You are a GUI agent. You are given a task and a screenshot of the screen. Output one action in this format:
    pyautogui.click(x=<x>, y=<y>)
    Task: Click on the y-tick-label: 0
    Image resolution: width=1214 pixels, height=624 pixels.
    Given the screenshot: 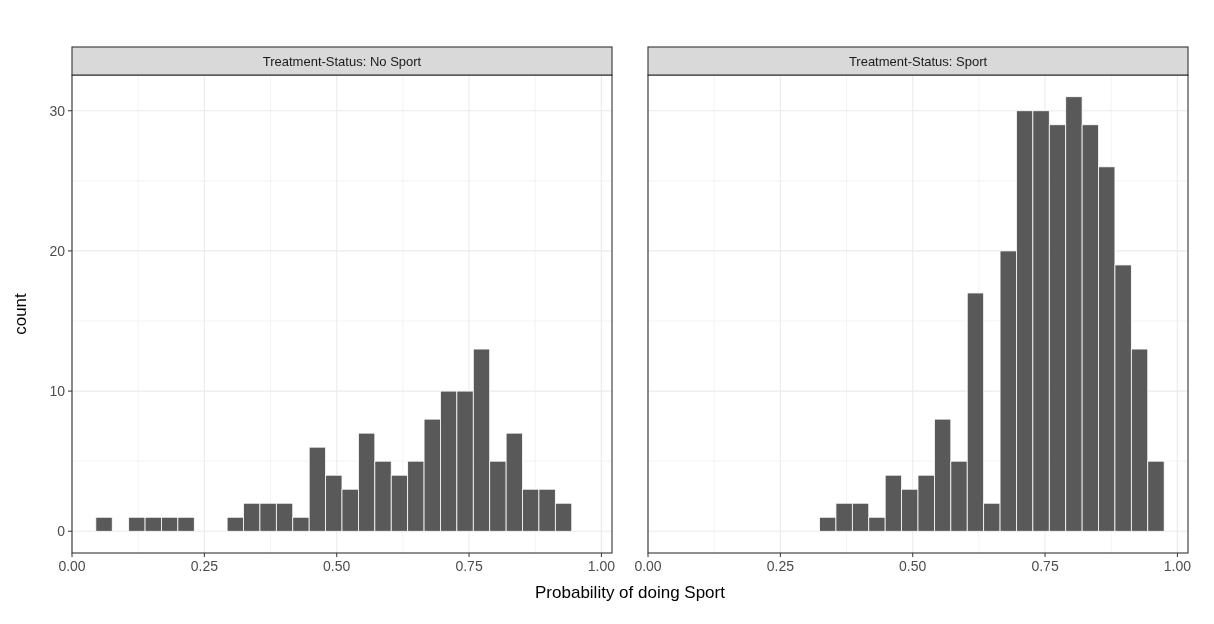 What is the action you would take?
    pyautogui.click(x=61, y=531)
    